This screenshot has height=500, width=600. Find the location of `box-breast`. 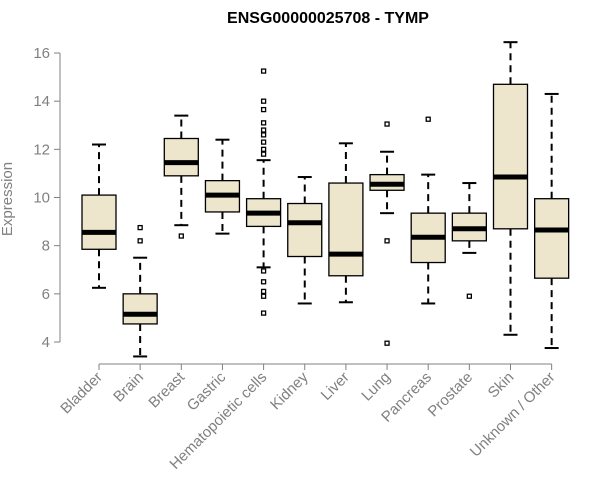

box-breast is located at coordinates (181, 176).